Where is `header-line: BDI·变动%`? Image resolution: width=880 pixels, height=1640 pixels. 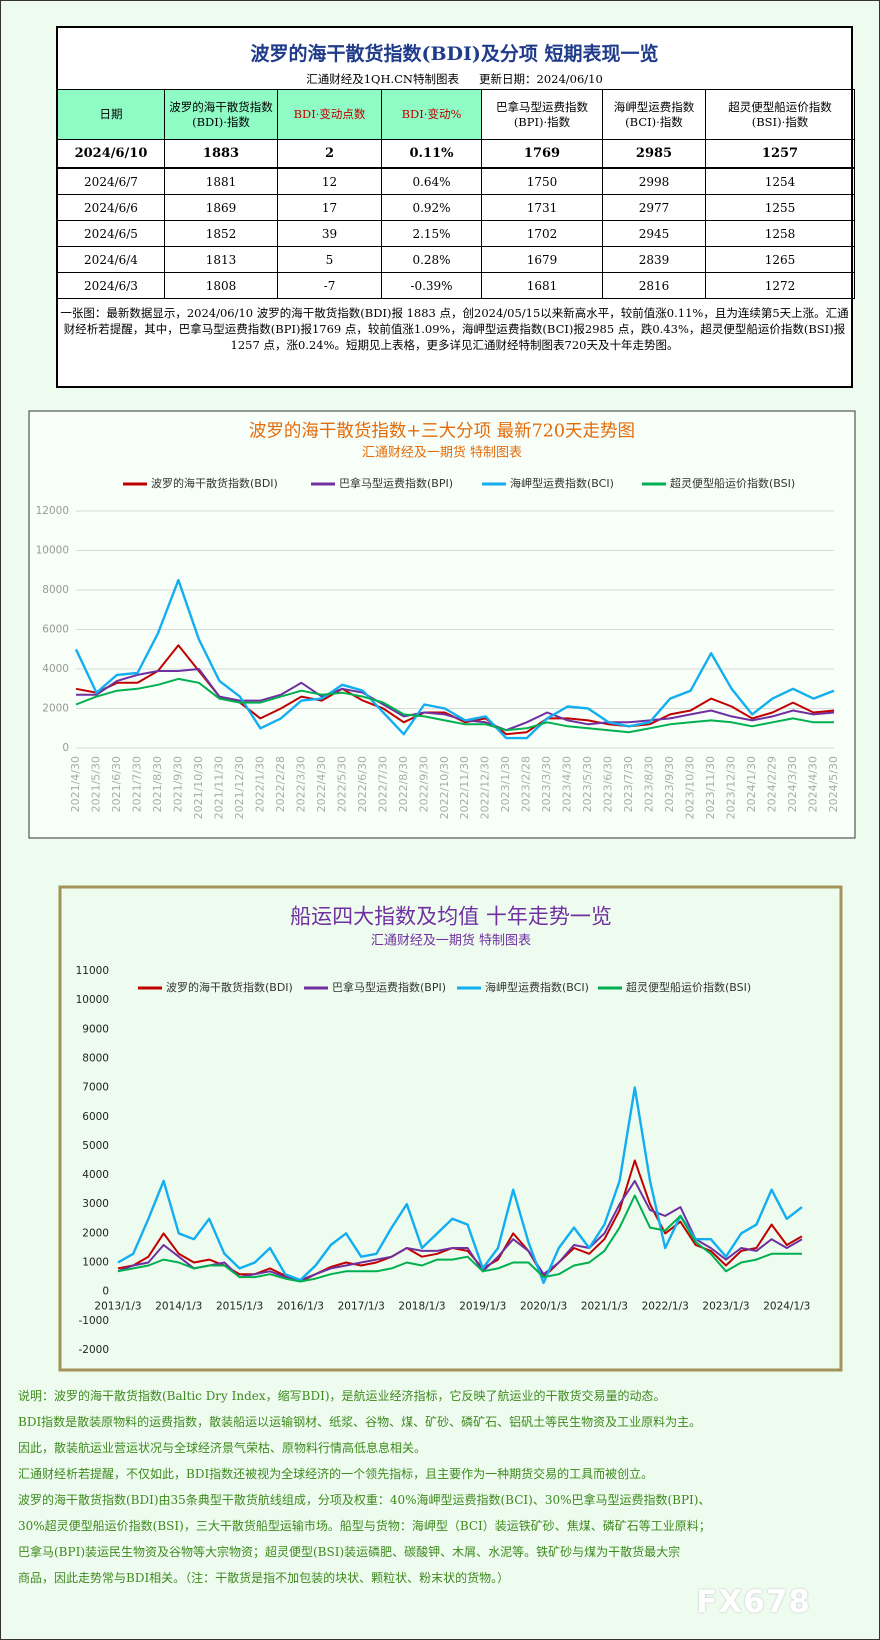
header-line: BDI·变动% is located at coordinates (431, 114).